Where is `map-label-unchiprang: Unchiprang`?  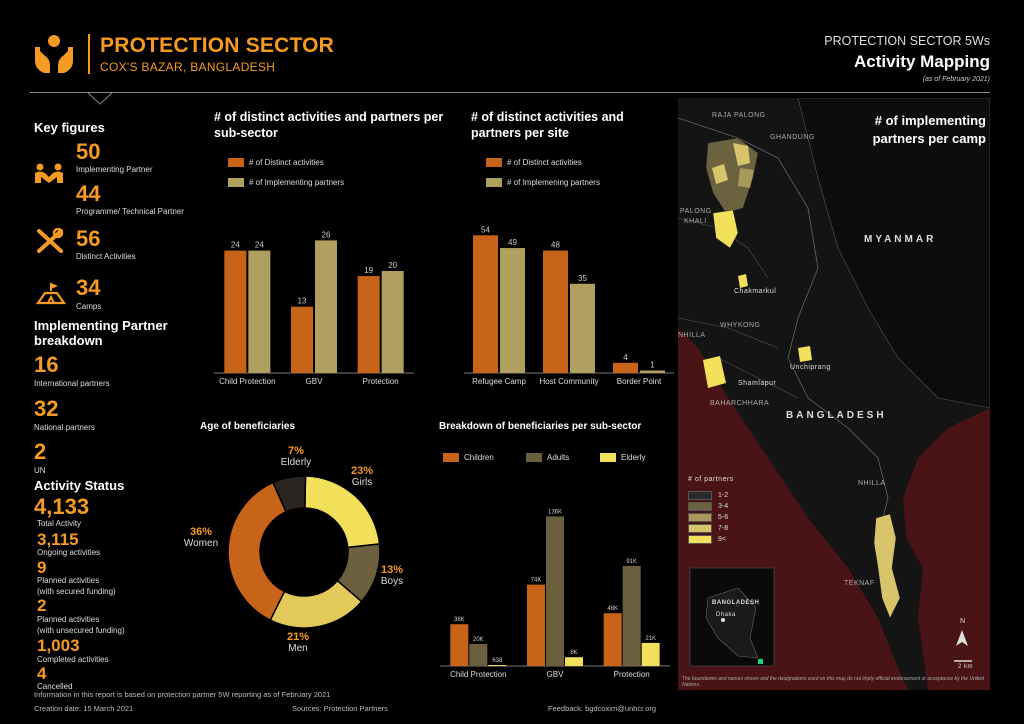 map-label-unchiprang: Unchiprang is located at coordinates (810, 367).